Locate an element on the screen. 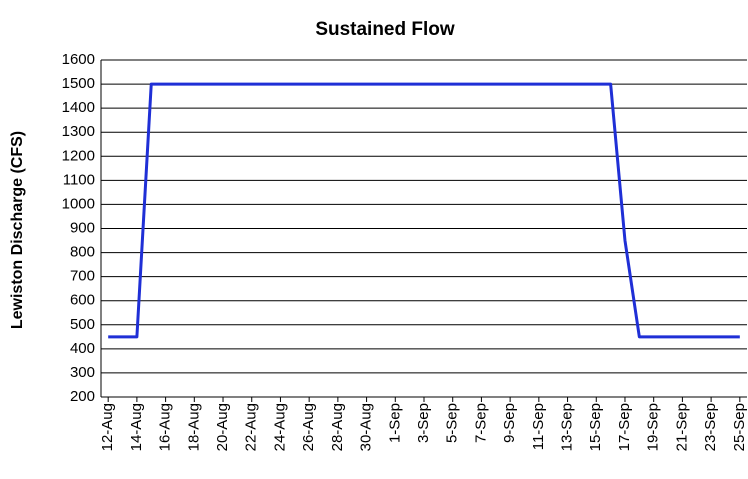  x-tick-label: 21-Sep is located at coordinates (681, 427).